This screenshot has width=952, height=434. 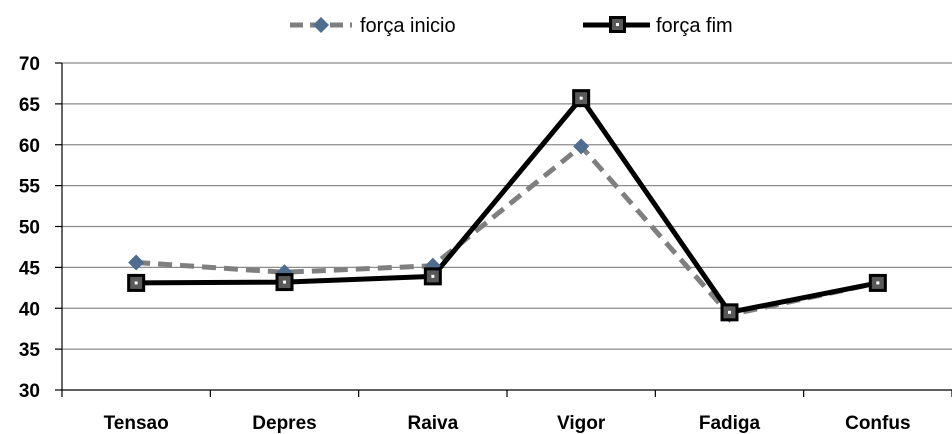 What do you see at coordinates (581, 146) in the screenshot?
I see `point-forca-inicio-vigor` at bounding box center [581, 146].